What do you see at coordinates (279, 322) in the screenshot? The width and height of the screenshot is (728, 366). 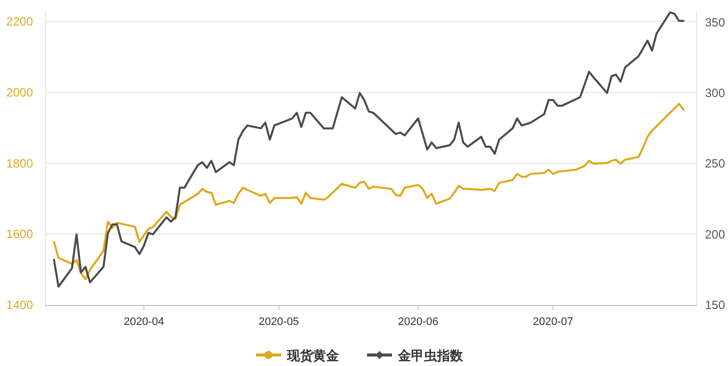 I see `x-tick-label: 2020-05` at bounding box center [279, 322].